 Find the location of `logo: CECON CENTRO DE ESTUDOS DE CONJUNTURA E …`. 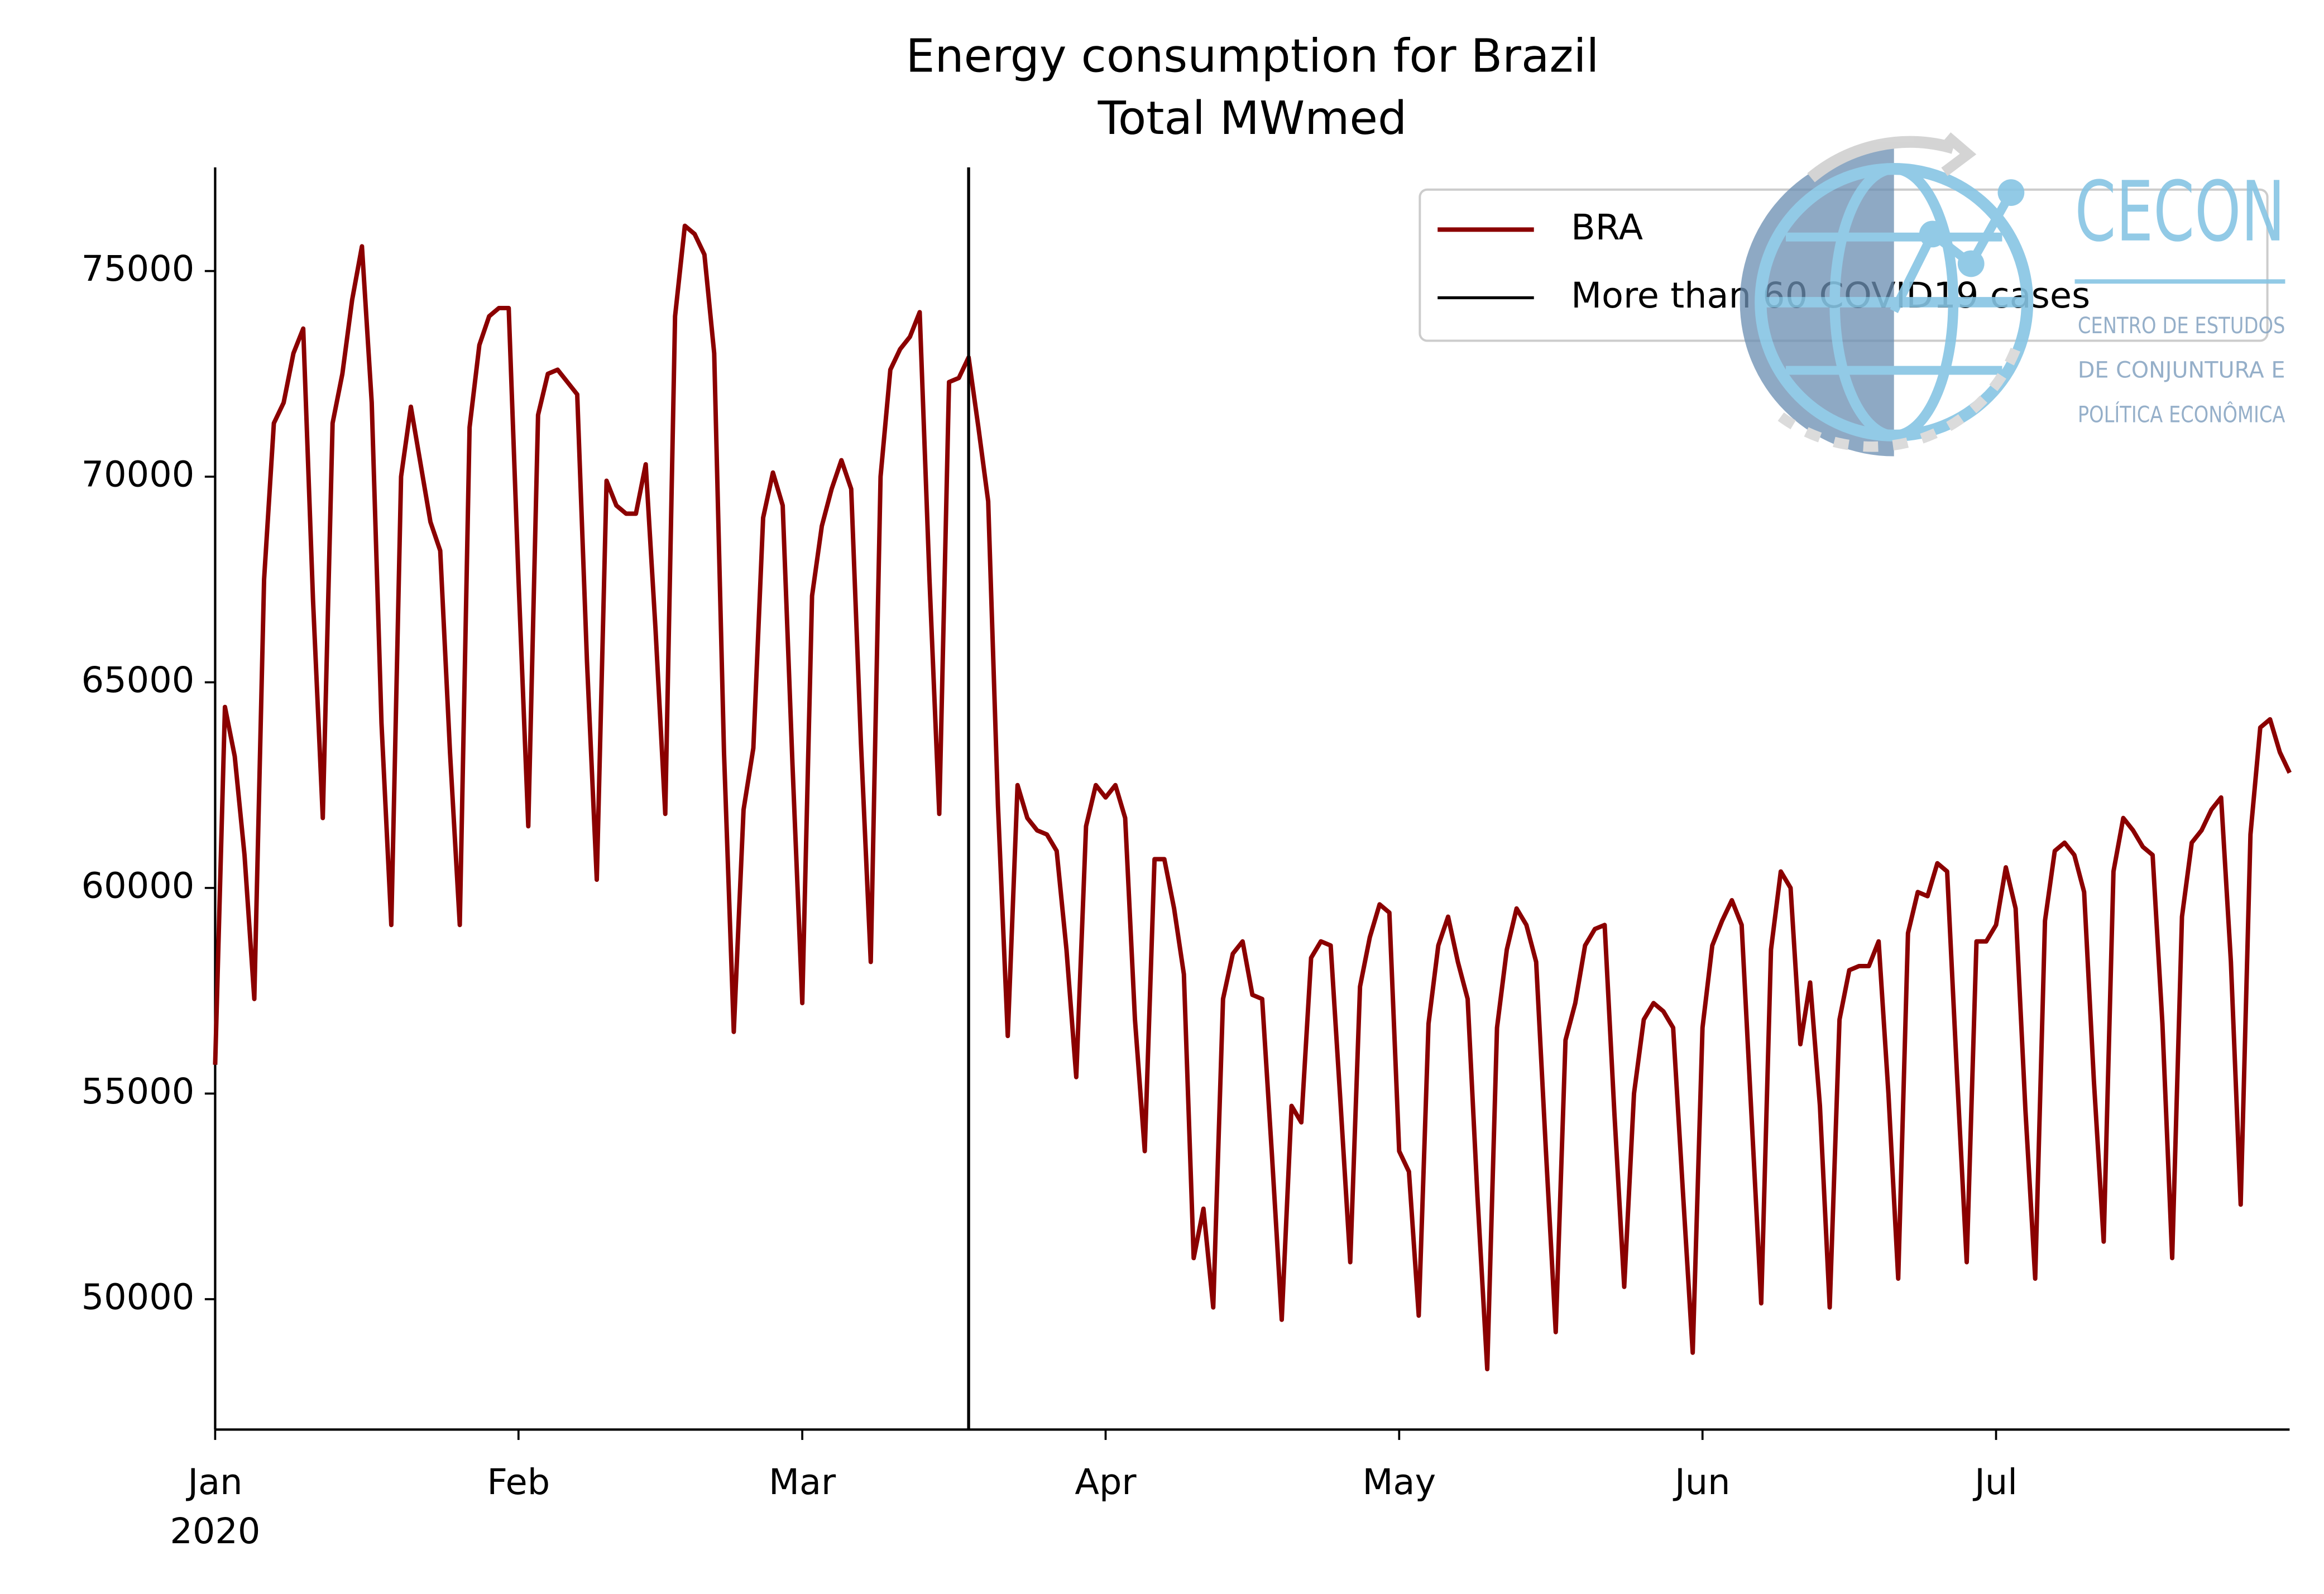

logo: CECON CENTRO DE ESTUDOS DE CONJUNTURA E … is located at coordinates (2013, 295).